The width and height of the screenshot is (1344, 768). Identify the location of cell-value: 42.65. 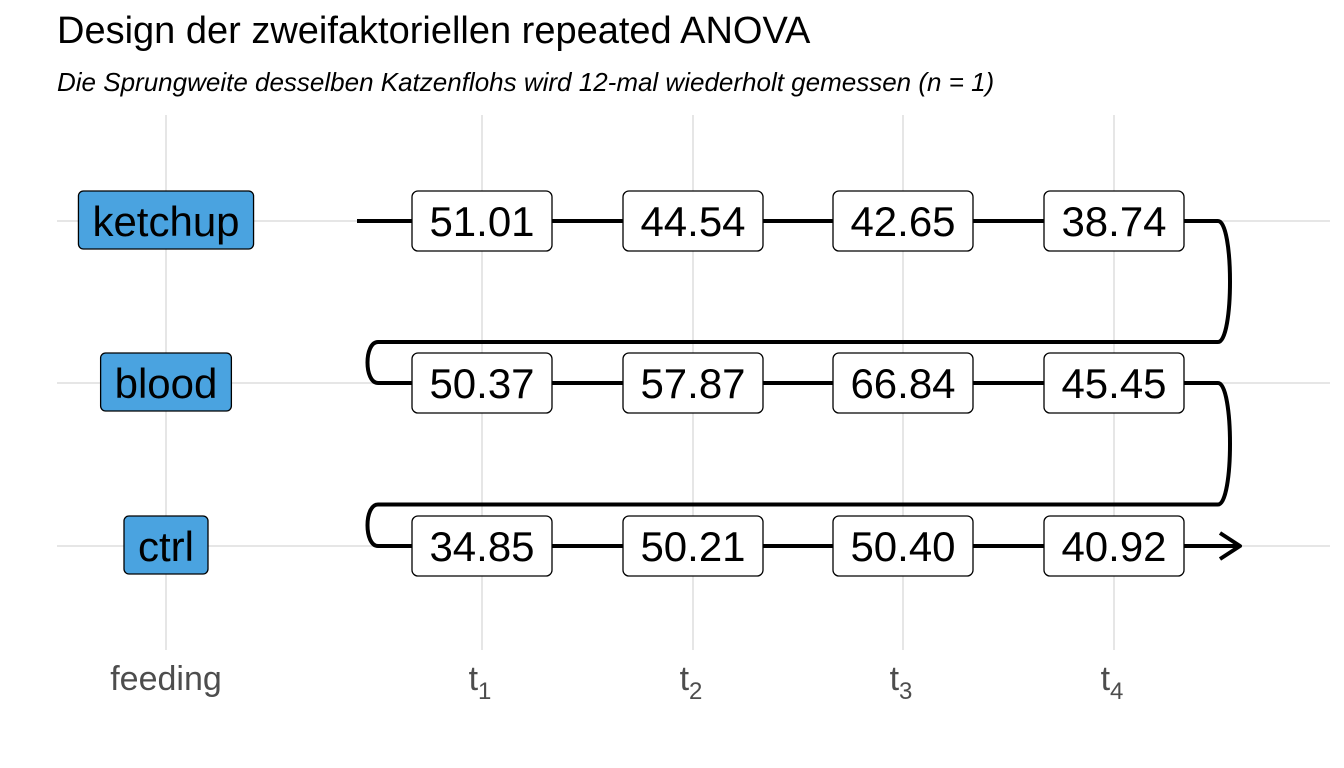
(902, 221).